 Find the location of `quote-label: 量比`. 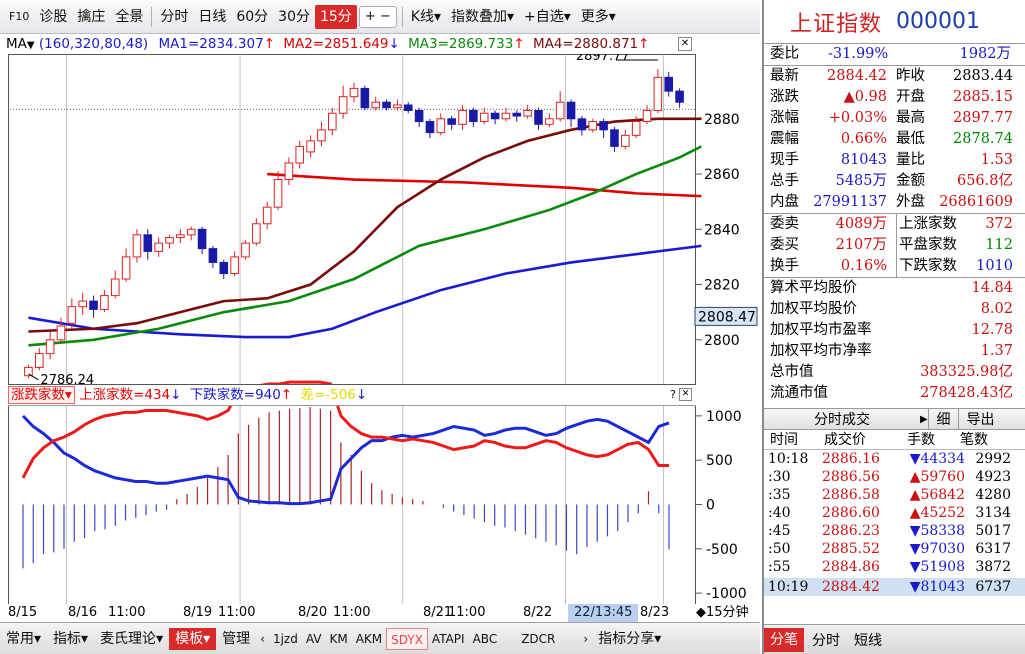

quote-label: 量比 is located at coordinates (910, 160).